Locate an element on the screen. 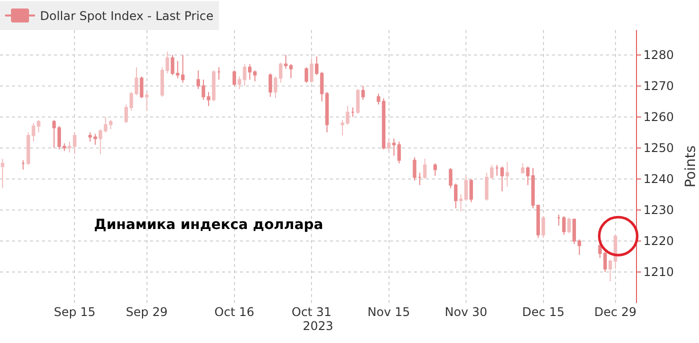  y-tick-label: 1270 is located at coordinates (658, 86).